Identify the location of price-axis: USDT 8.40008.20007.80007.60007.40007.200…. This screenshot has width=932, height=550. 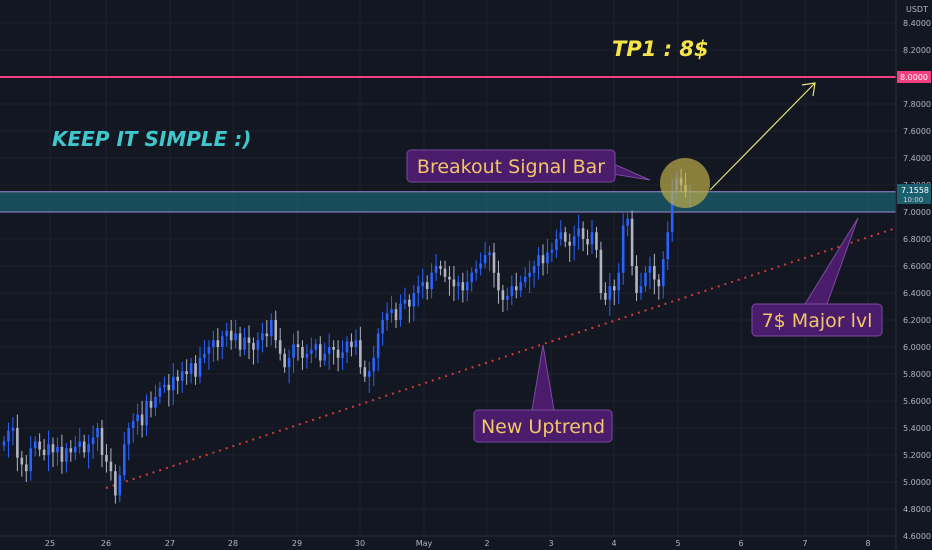
(913, 275).